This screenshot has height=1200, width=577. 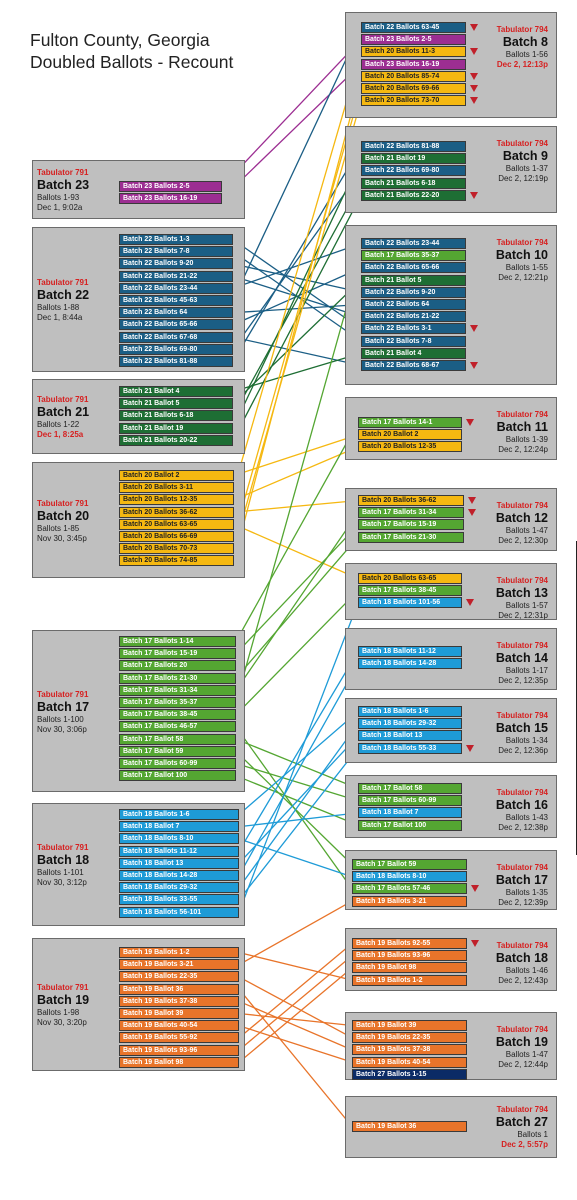 I want to click on batch-name: Batch 10, so click(x=521, y=255).